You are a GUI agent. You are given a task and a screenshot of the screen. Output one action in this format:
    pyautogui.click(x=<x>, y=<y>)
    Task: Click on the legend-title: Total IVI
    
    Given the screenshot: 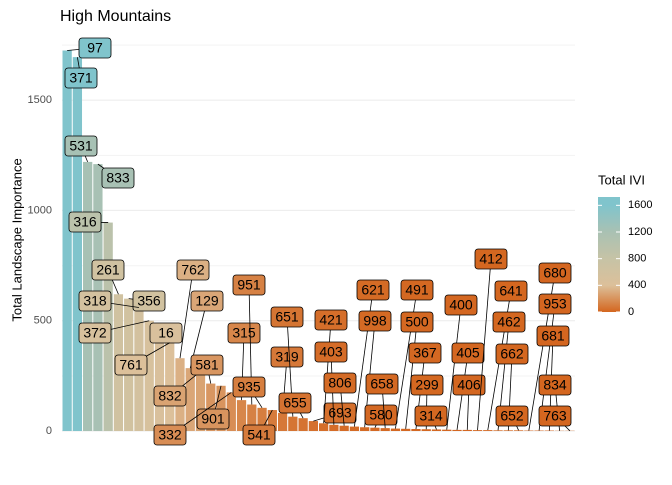 What is the action you would take?
    pyautogui.click(x=621, y=179)
    